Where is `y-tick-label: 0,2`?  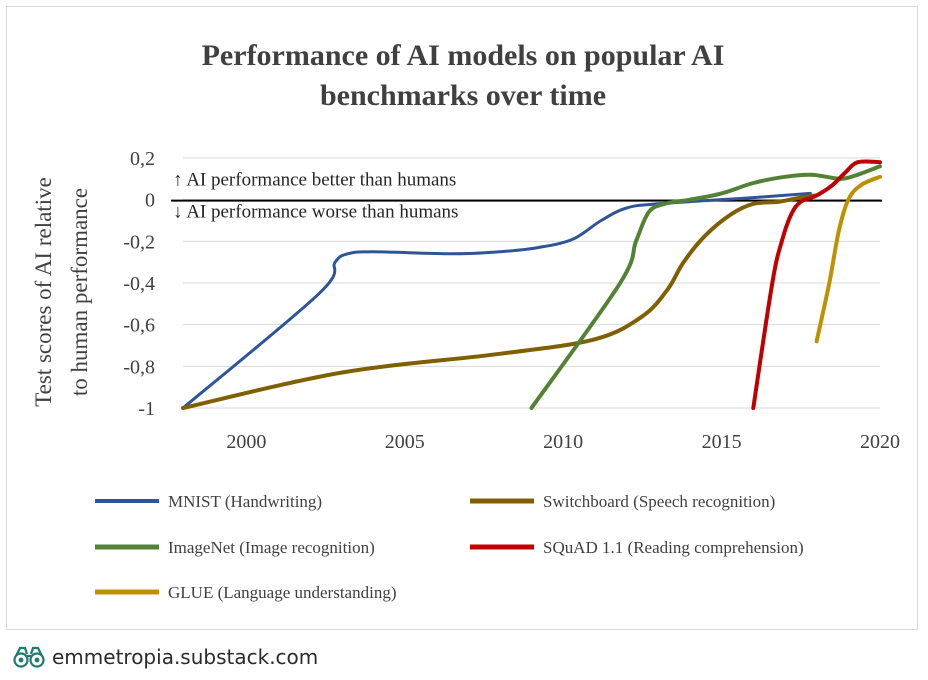
y-tick-label: 0,2 is located at coordinates (142, 159).